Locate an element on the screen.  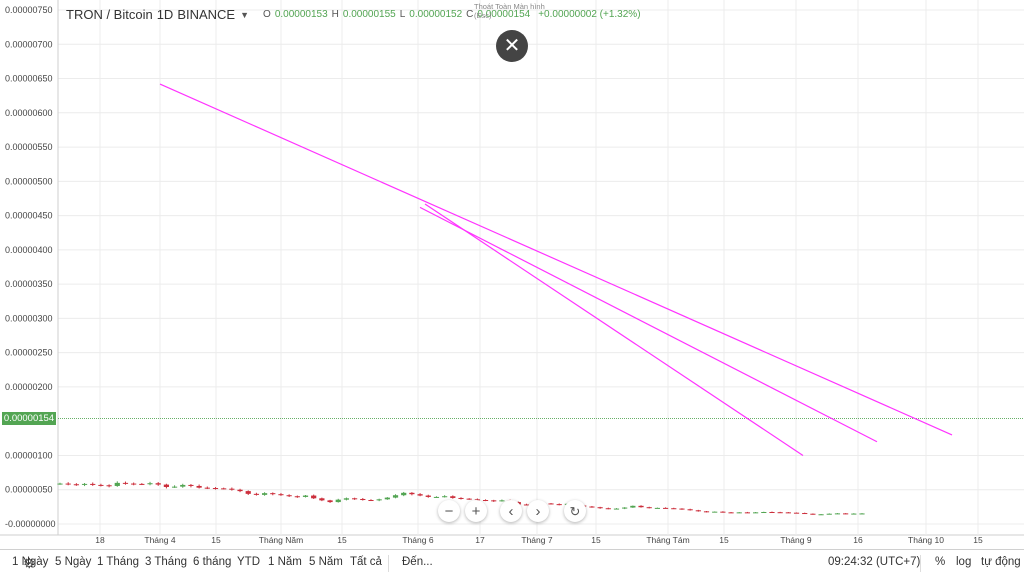
timeframe-1m: 1 Tháng is located at coordinates (118, 562).